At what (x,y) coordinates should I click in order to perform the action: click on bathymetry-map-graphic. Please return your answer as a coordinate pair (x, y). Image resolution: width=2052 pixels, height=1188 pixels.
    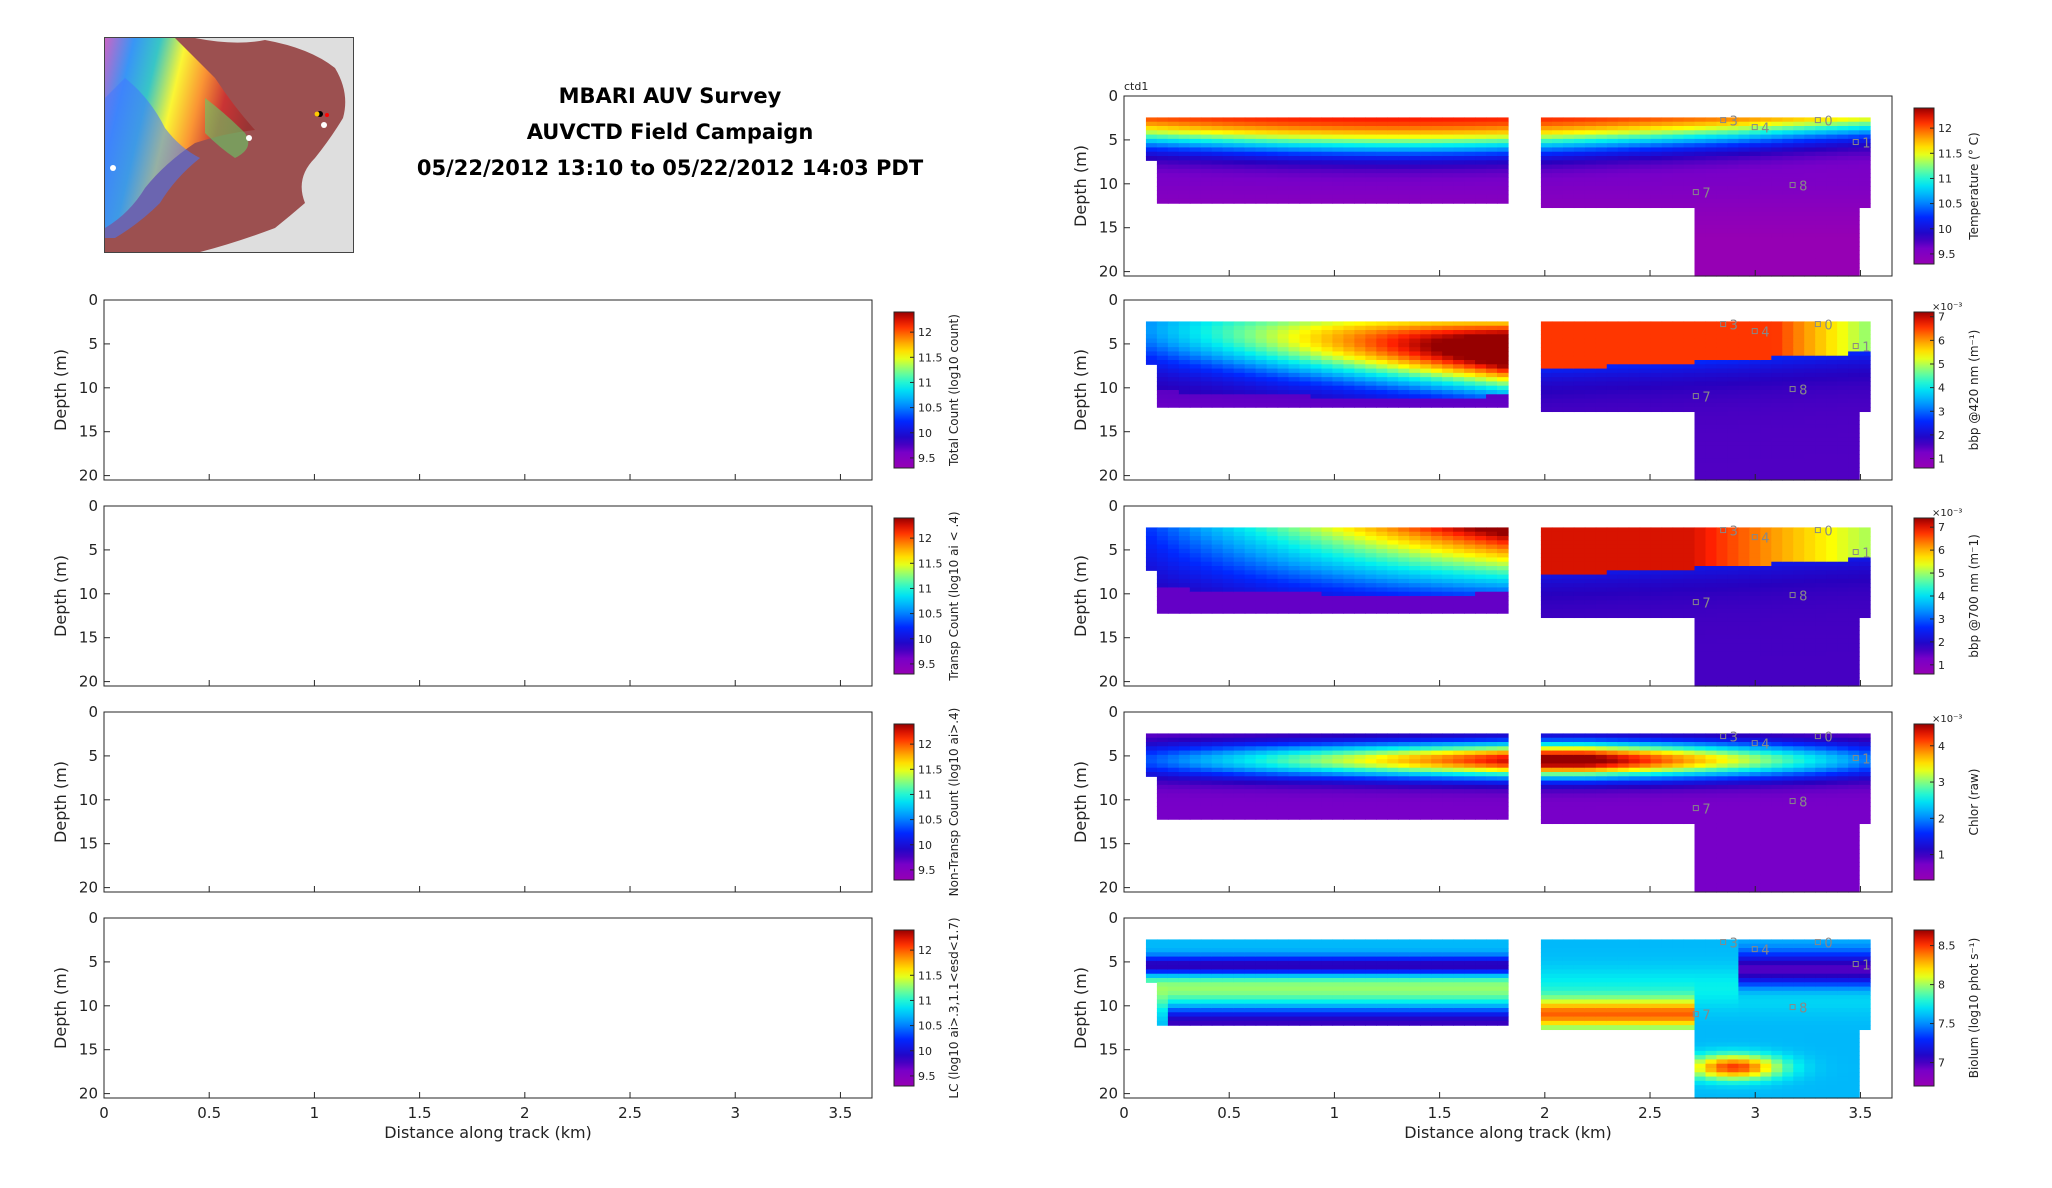
    Looking at the image, I should click on (229, 145).